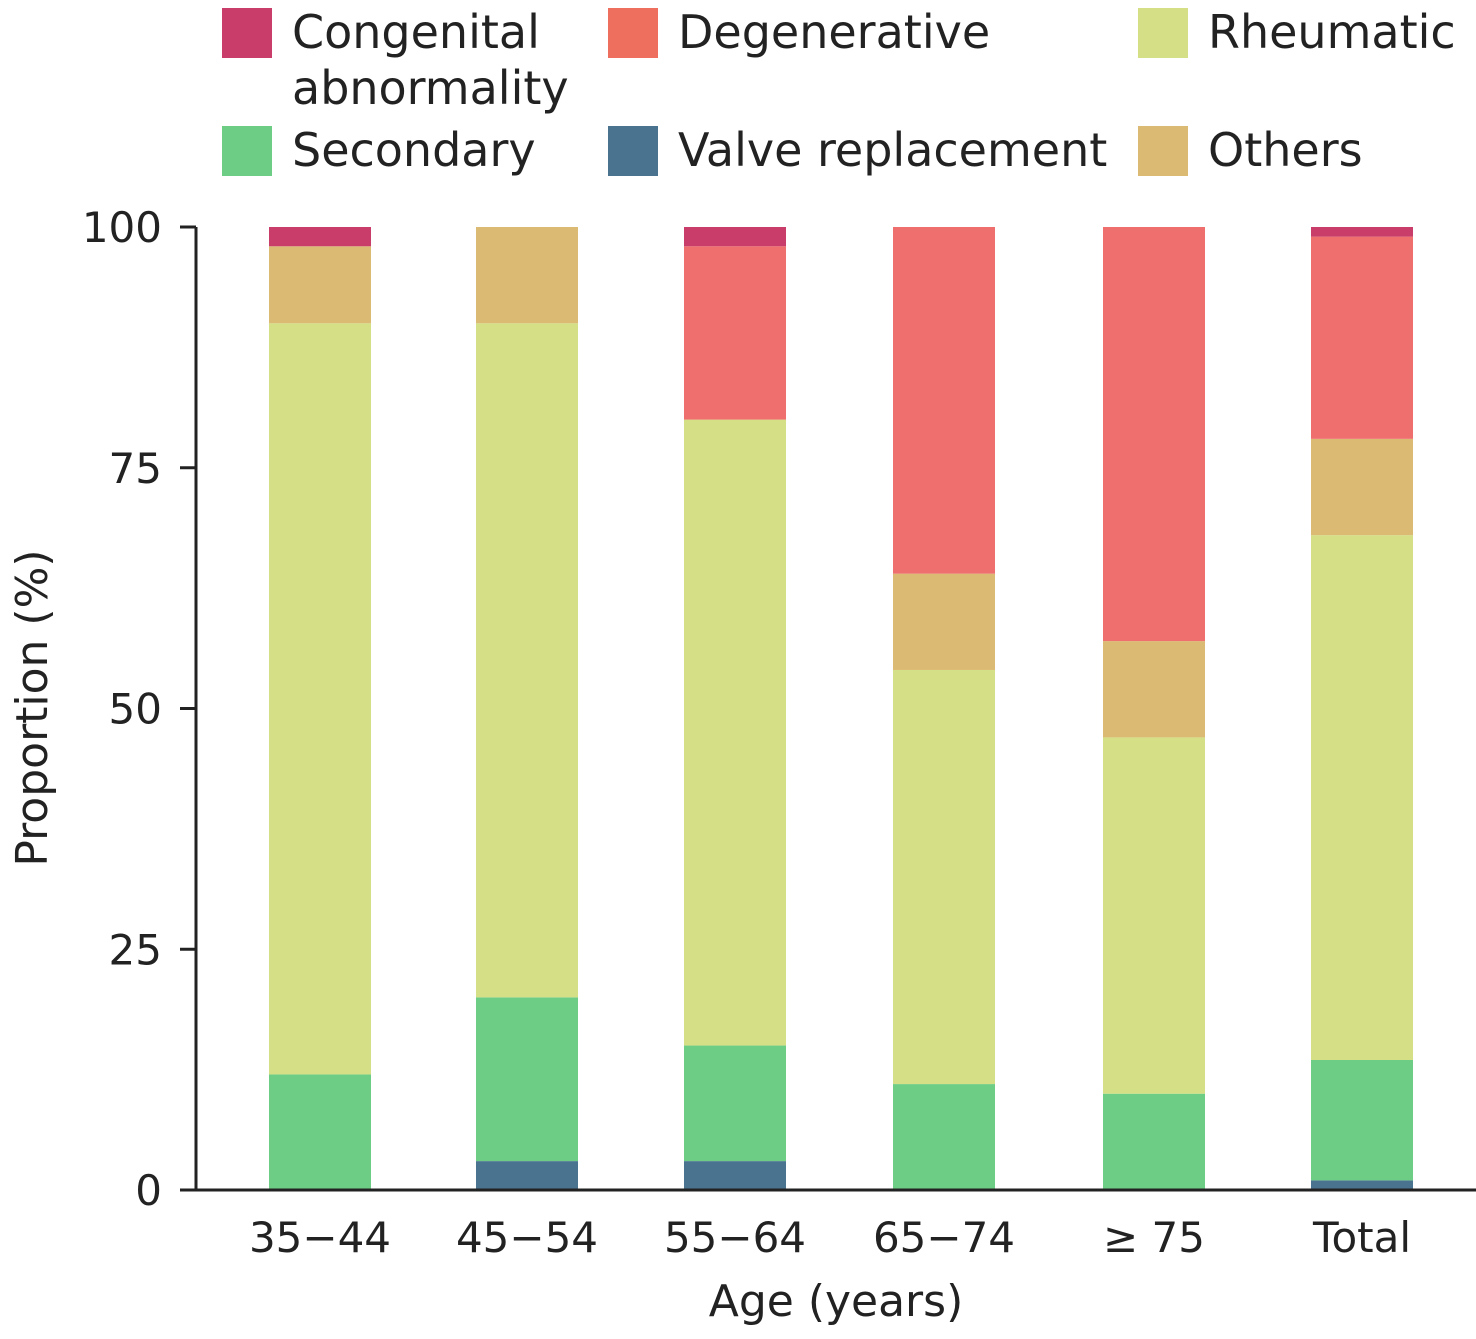 This screenshot has width=1476, height=1339. Describe the element at coordinates (32, 707) in the screenshot. I see `y-axis-title: Proportion (%)` at that location.